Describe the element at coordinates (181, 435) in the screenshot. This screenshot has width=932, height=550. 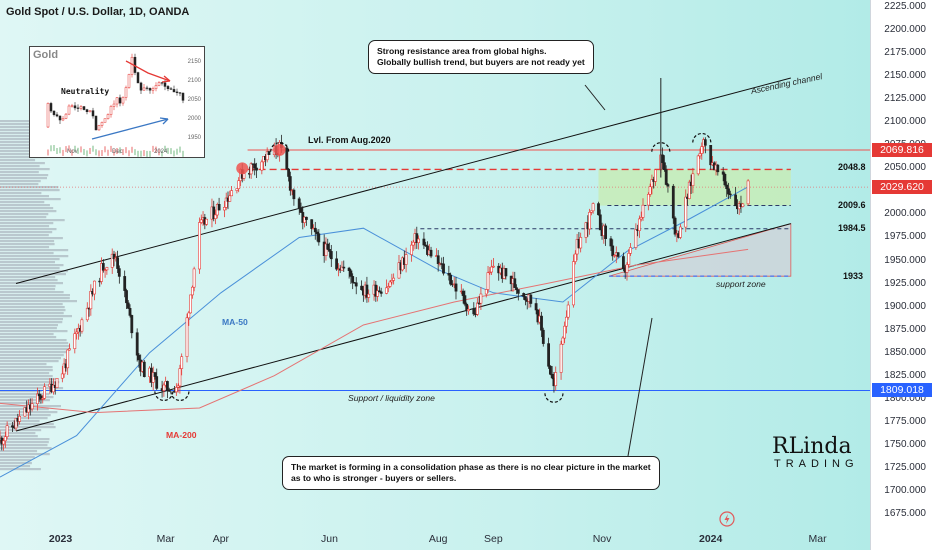
I see `ma200-label: MA-200` at that location.